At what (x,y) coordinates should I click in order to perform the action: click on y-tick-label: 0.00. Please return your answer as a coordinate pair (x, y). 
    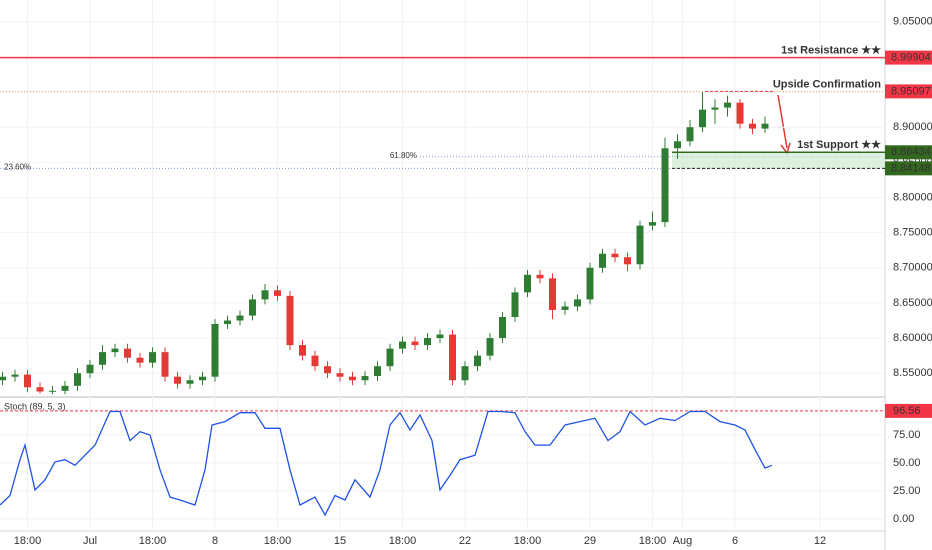
    Looking at the image, I should click on (903, 519).